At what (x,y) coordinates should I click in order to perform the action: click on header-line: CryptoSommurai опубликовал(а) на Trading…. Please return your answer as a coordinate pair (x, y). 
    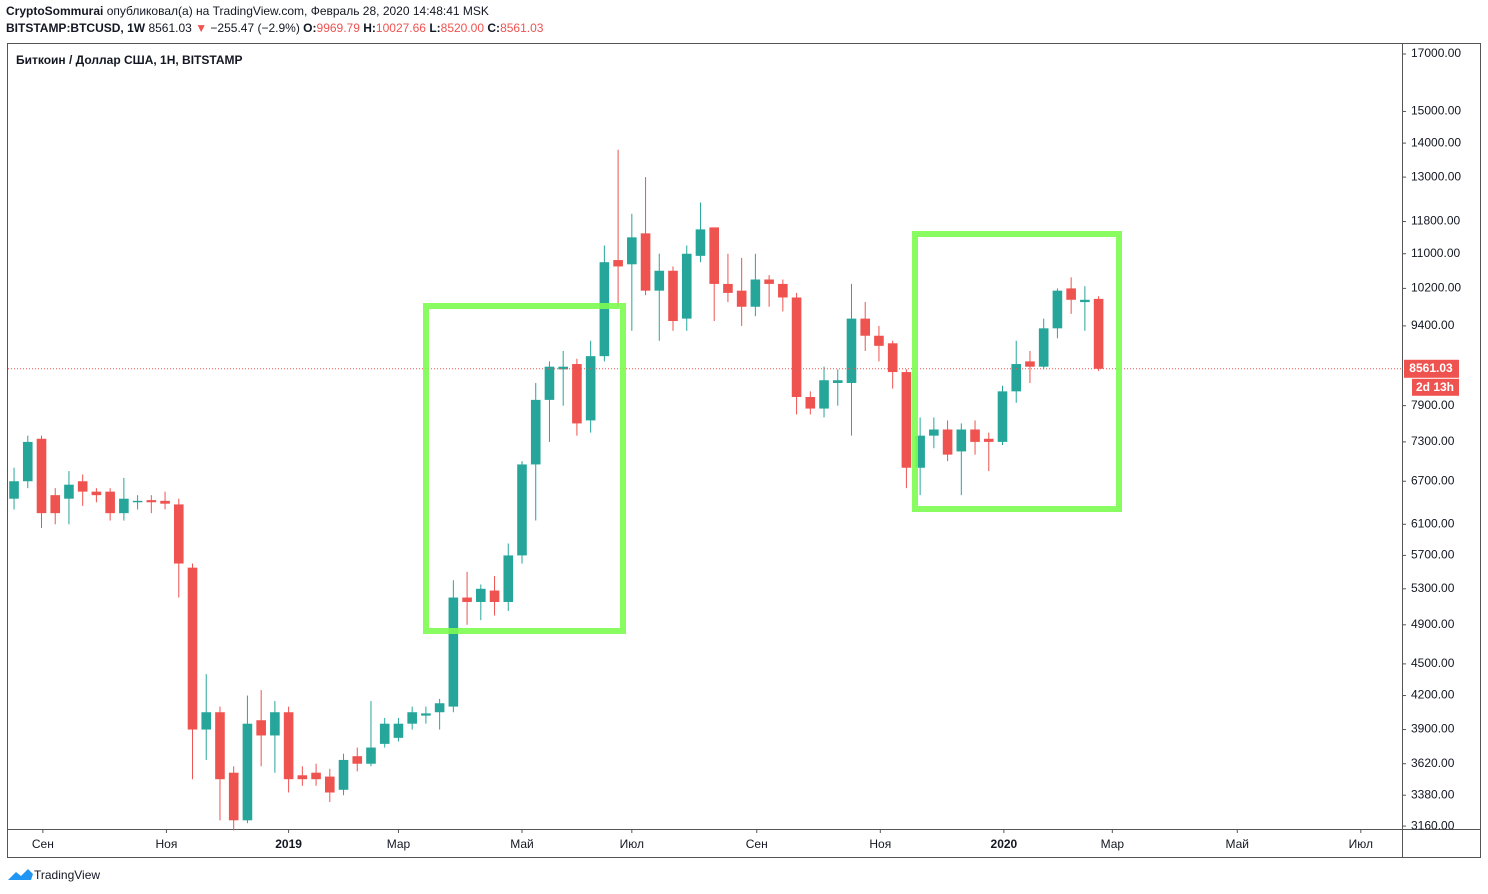
    Looking at the image, I should click on (247, 11).